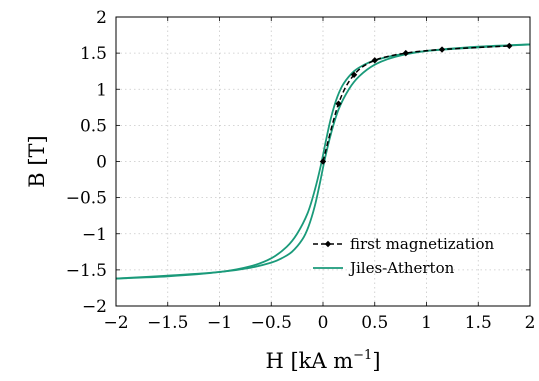 This screenshot has width=539, height=381. I want to click on legend-marker-first-magnetization, so click(328, 244).